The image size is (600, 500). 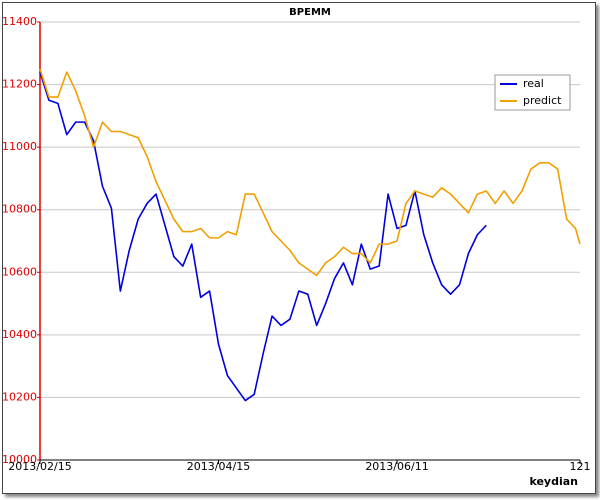 What do you see at coordinates (396, 466) in the screenshot?
I see `x-tick-label: 2013/06/11` at bounding box center [396, 466].